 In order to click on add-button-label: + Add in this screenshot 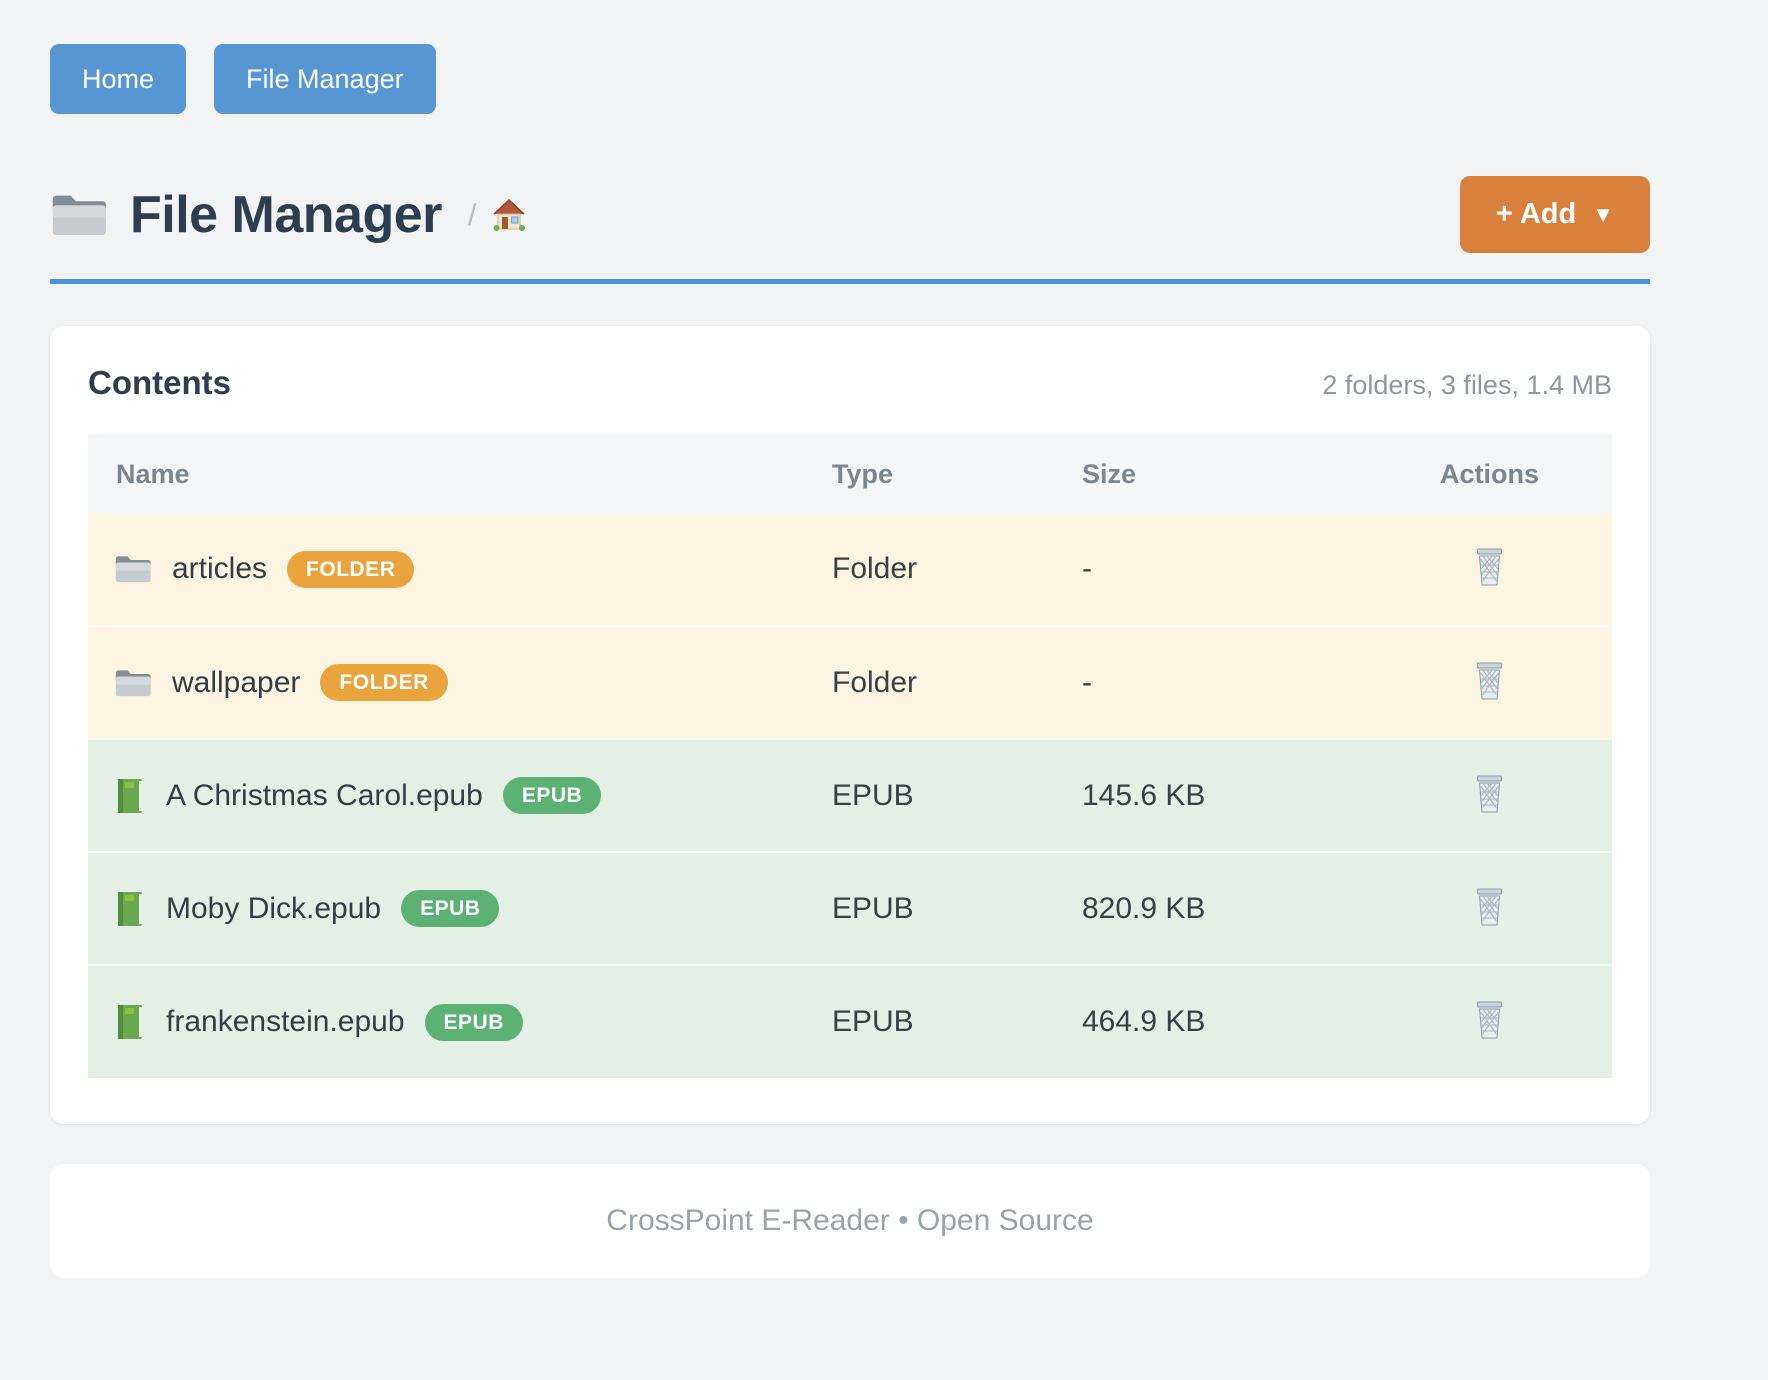, I will do `click(1536, 214)`.